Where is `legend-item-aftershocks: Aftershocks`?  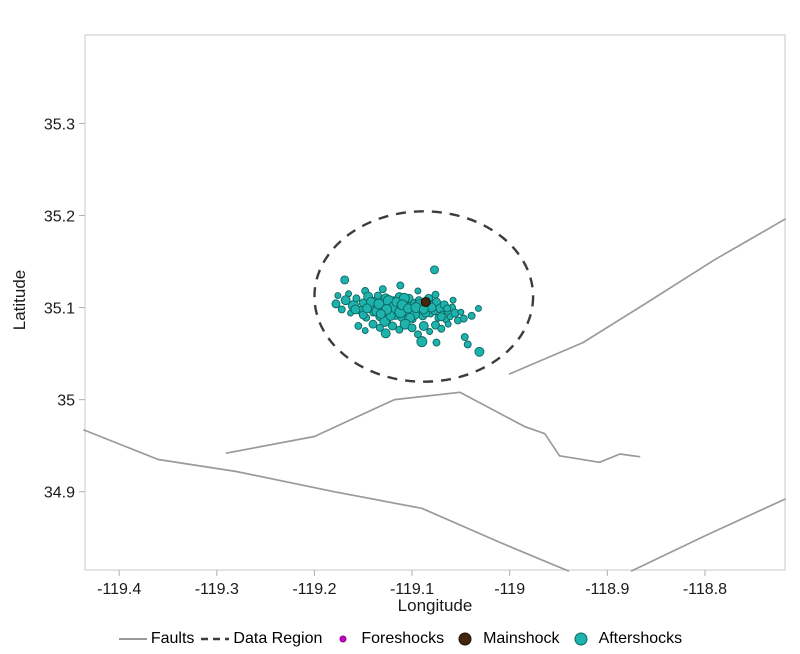 legend-item-aftershocks: Aftershocks is located at coordinates (624, 639).